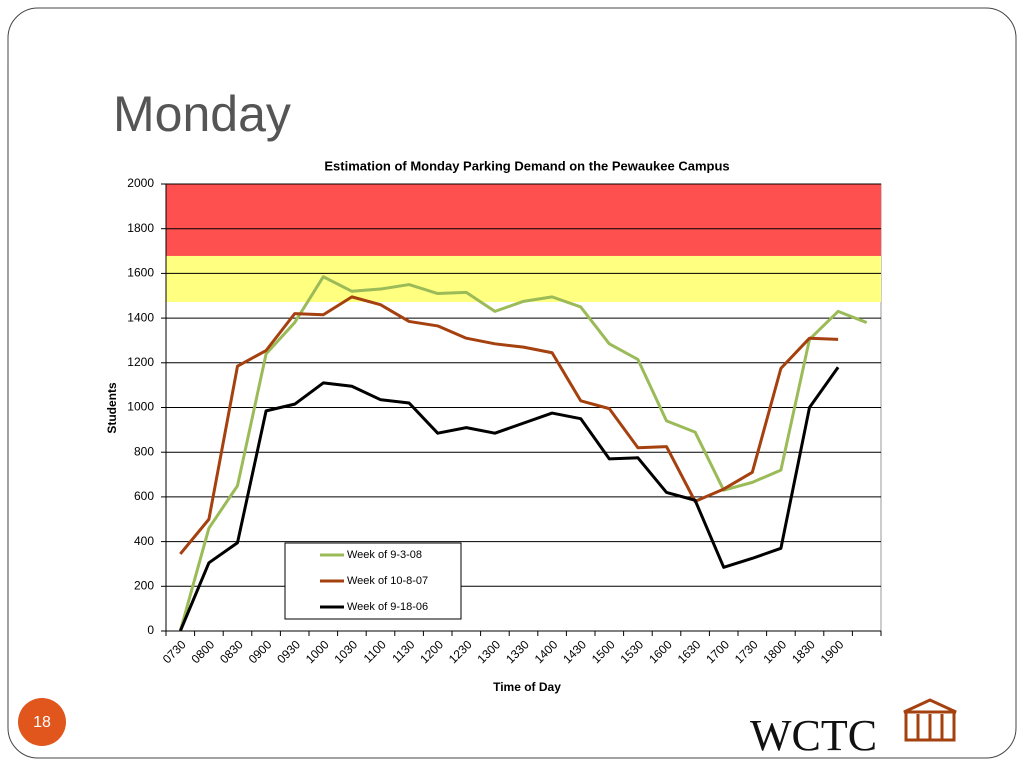  I want to click on y-tick-label: 1200, so click(140, 362).